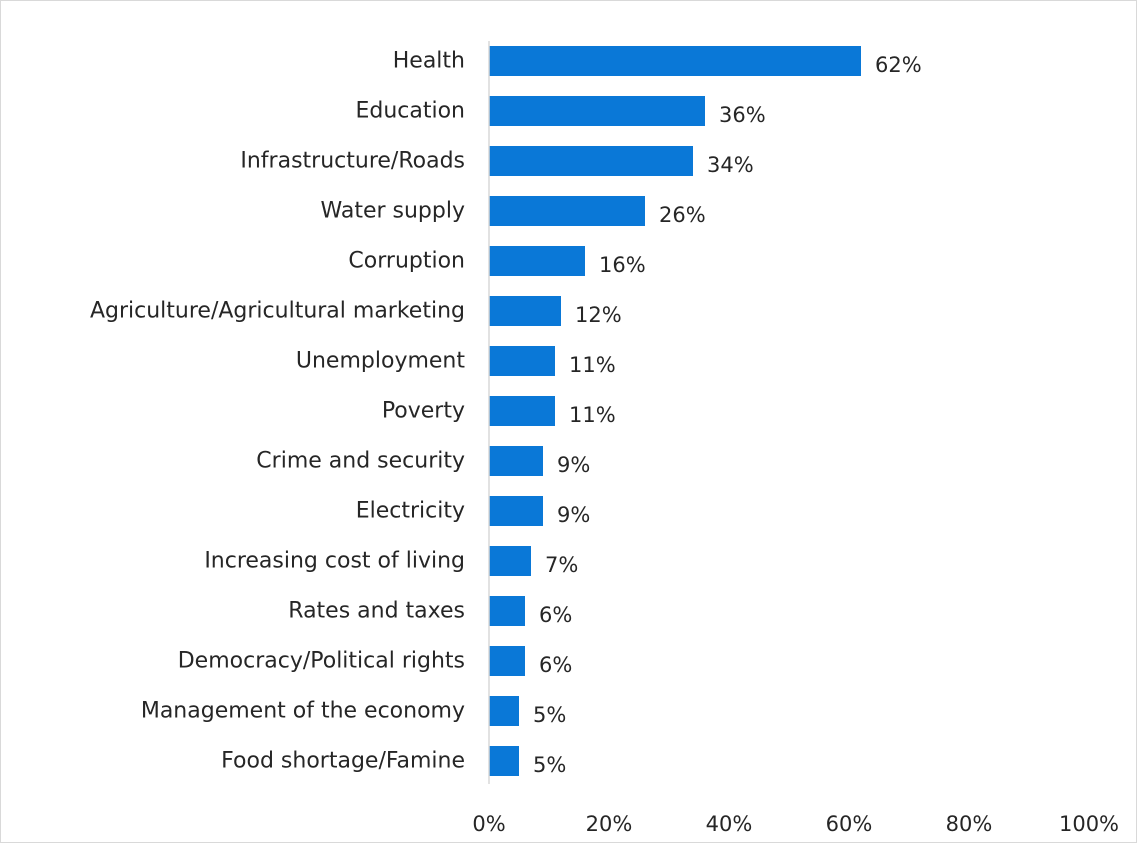 This screenshot has width=1137, height=844. Describe the element at coordinates (592, 365) in the screenshot. I see `value-label-6: 11%` at that location.